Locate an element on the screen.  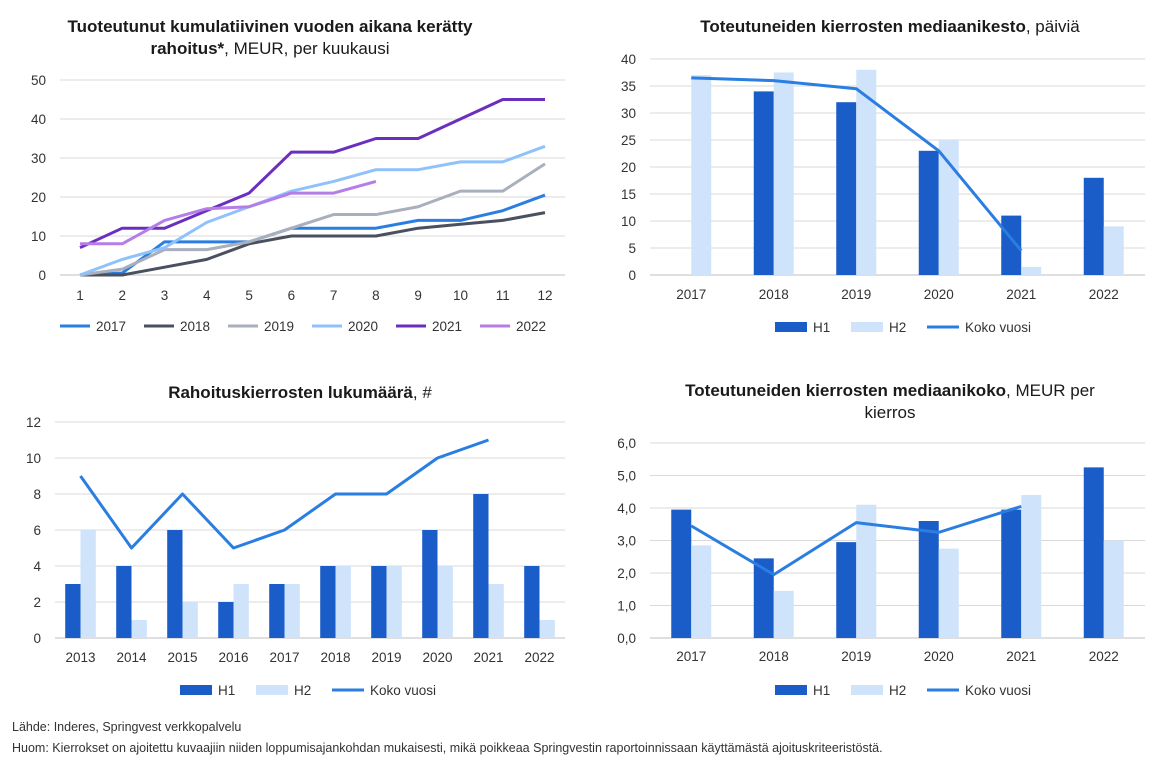
legend-label: 2019 is located at coordinates (279, 326).